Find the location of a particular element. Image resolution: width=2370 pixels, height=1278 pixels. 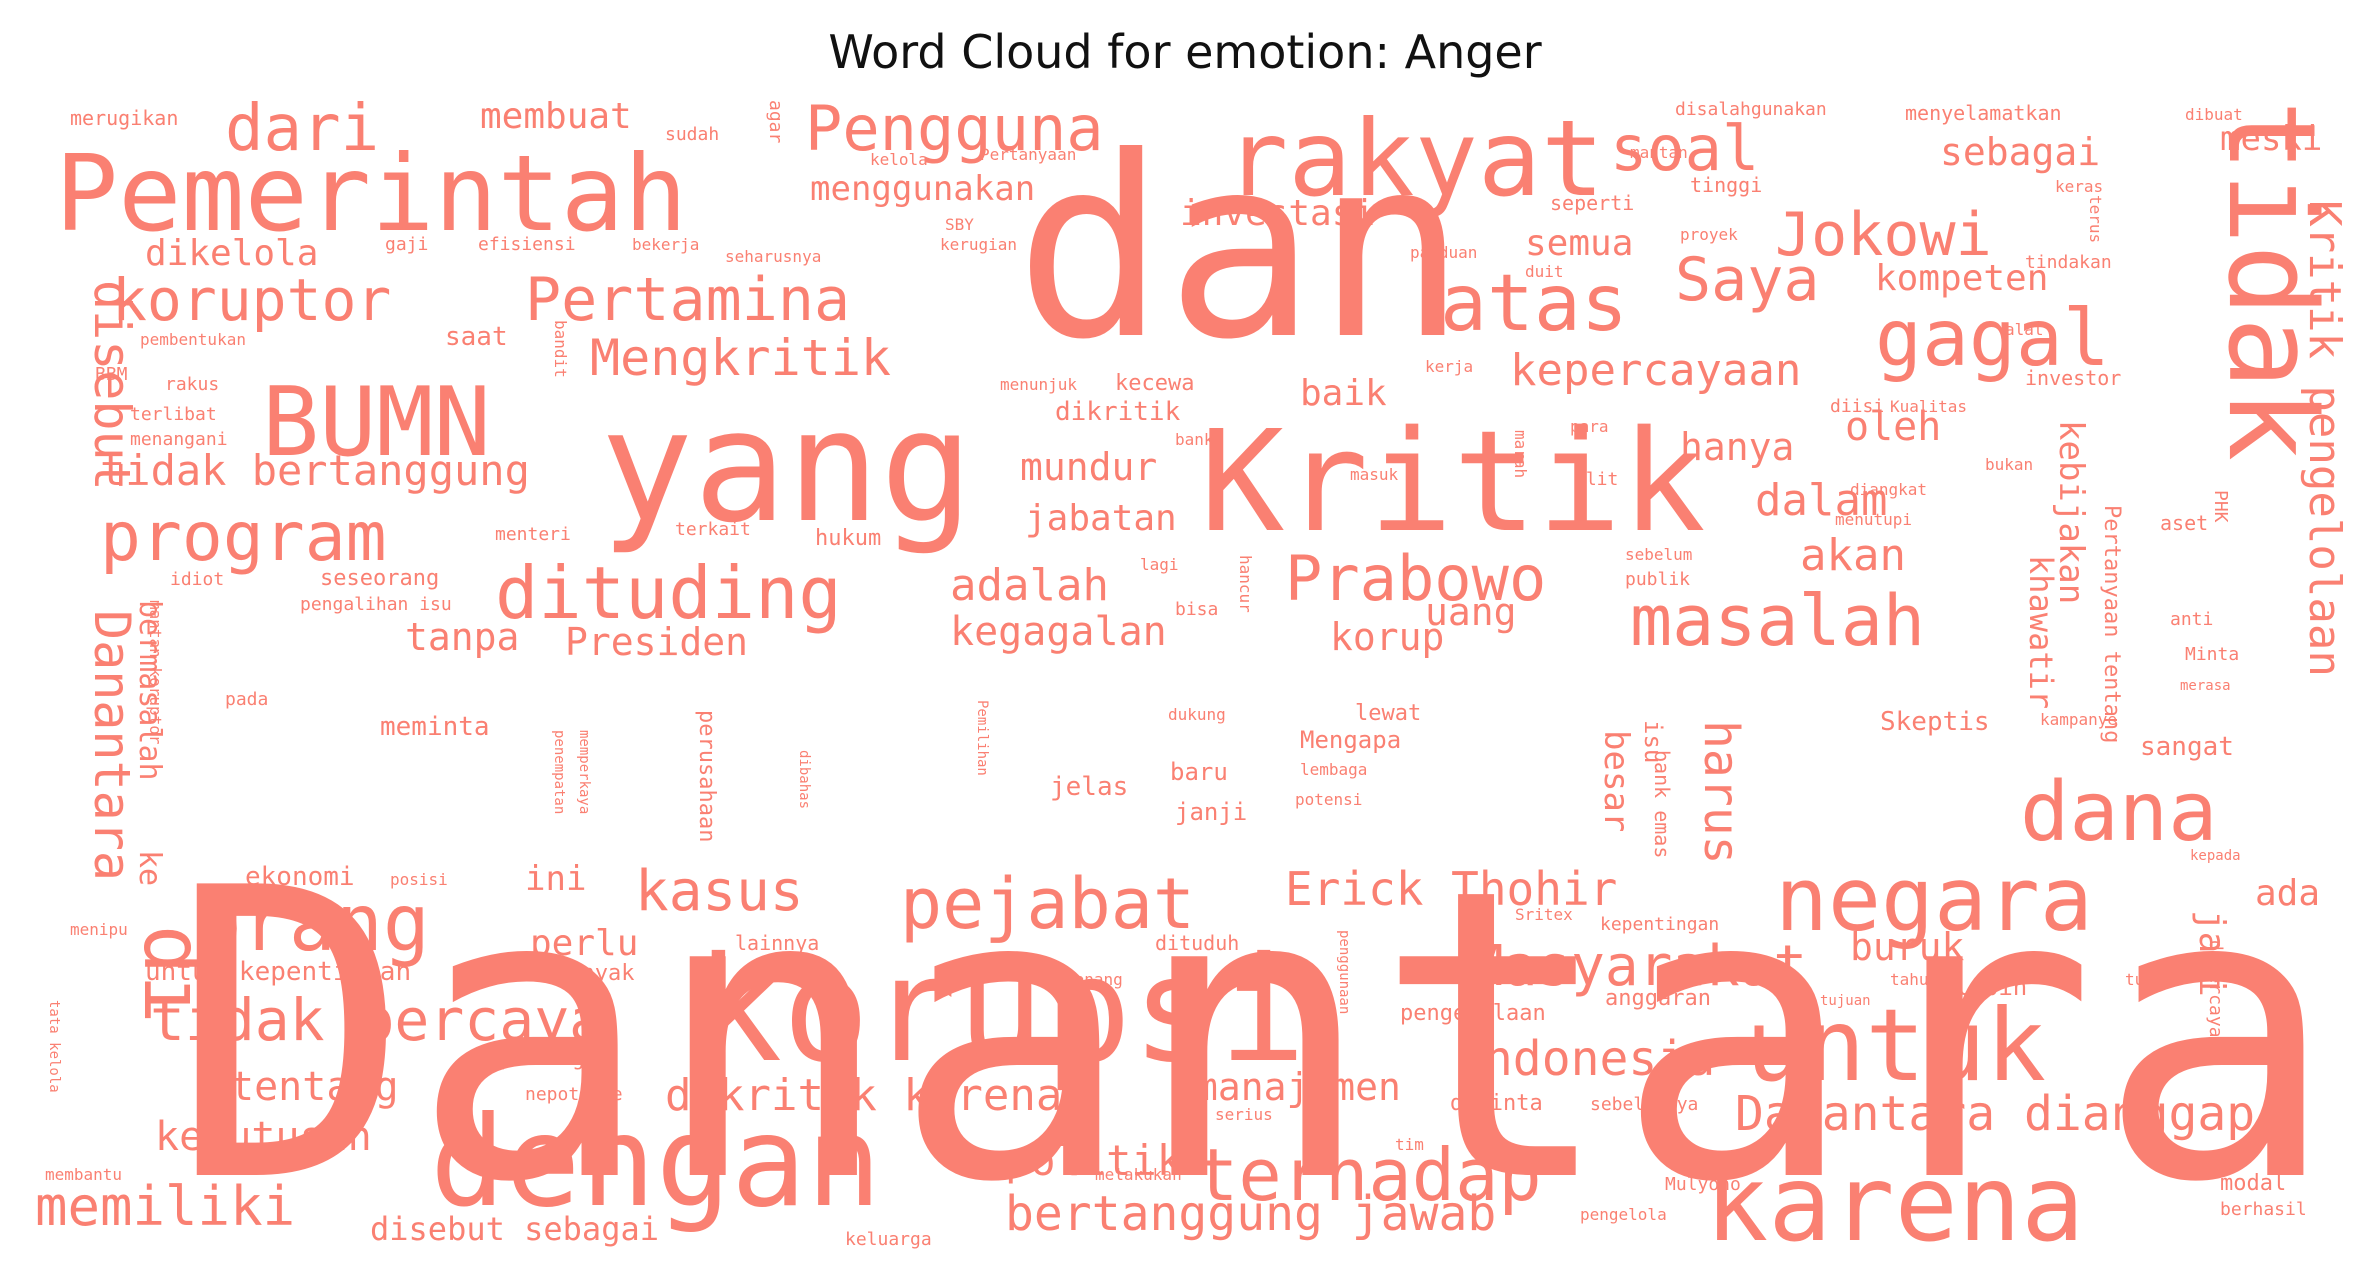

cloud-word-nepotisme: nepotisme is located at coordinates (574, 1094).